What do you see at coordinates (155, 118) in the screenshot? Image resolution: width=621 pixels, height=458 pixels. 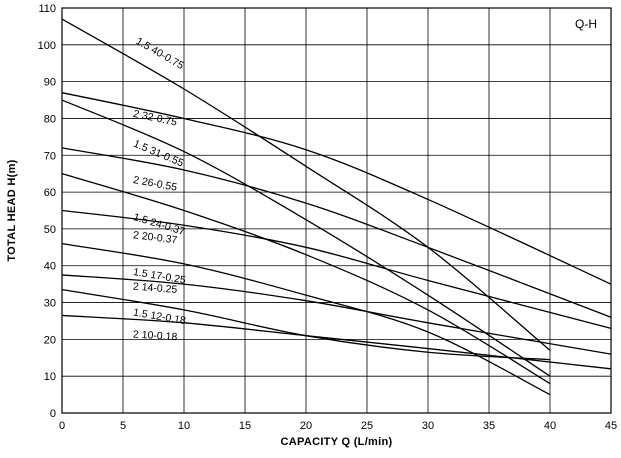 I see `series-label: 2 32-0.75` at bounding box center [155, 118].